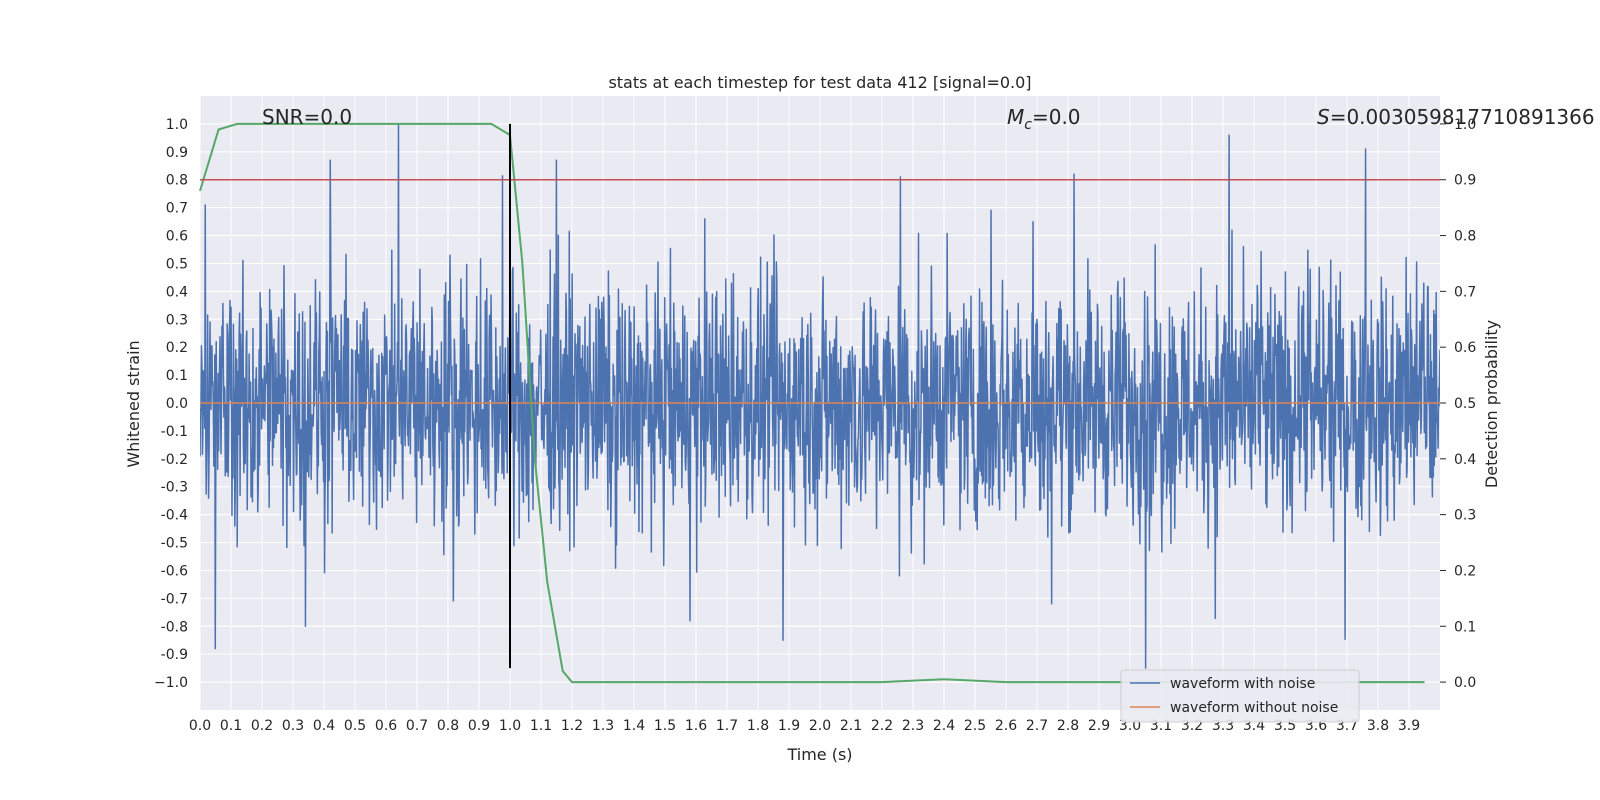 The image size is (1600, 800). Describe the element at coordinates (174, 488) in the screenshot. I see `y-tick-label: -0.3` at that location.